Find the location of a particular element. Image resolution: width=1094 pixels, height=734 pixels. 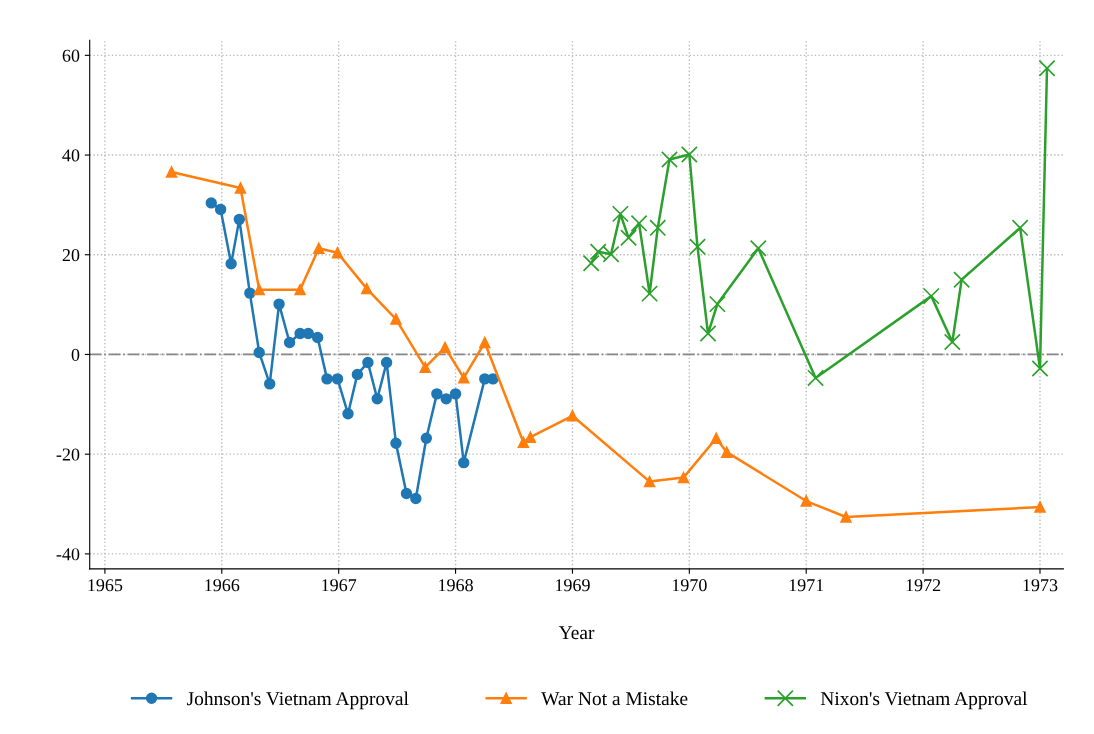

x-tick-label: 1968 is located at coordinates (456, 585).